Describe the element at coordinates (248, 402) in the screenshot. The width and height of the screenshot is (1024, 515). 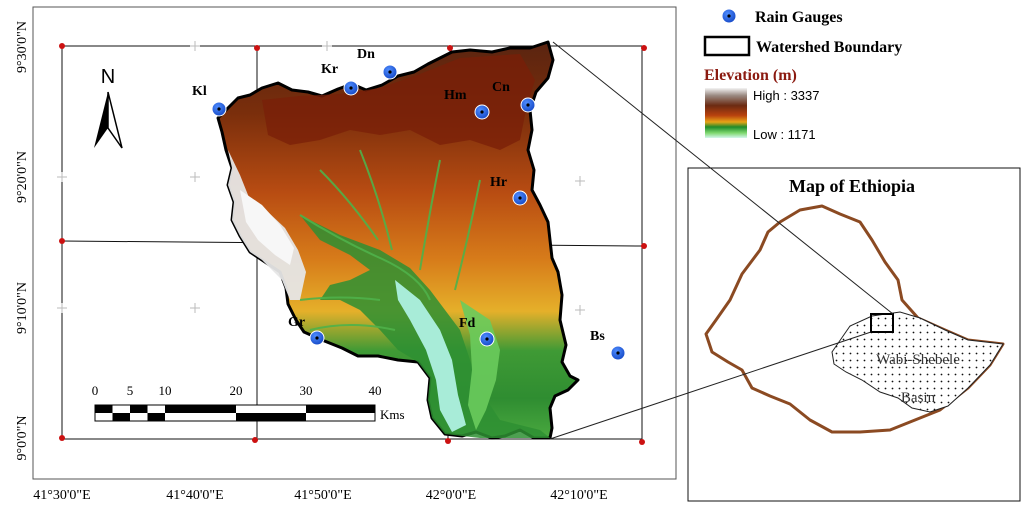
I see `scale-bar: 0 5 10 20 30 40 Kms` at that location.